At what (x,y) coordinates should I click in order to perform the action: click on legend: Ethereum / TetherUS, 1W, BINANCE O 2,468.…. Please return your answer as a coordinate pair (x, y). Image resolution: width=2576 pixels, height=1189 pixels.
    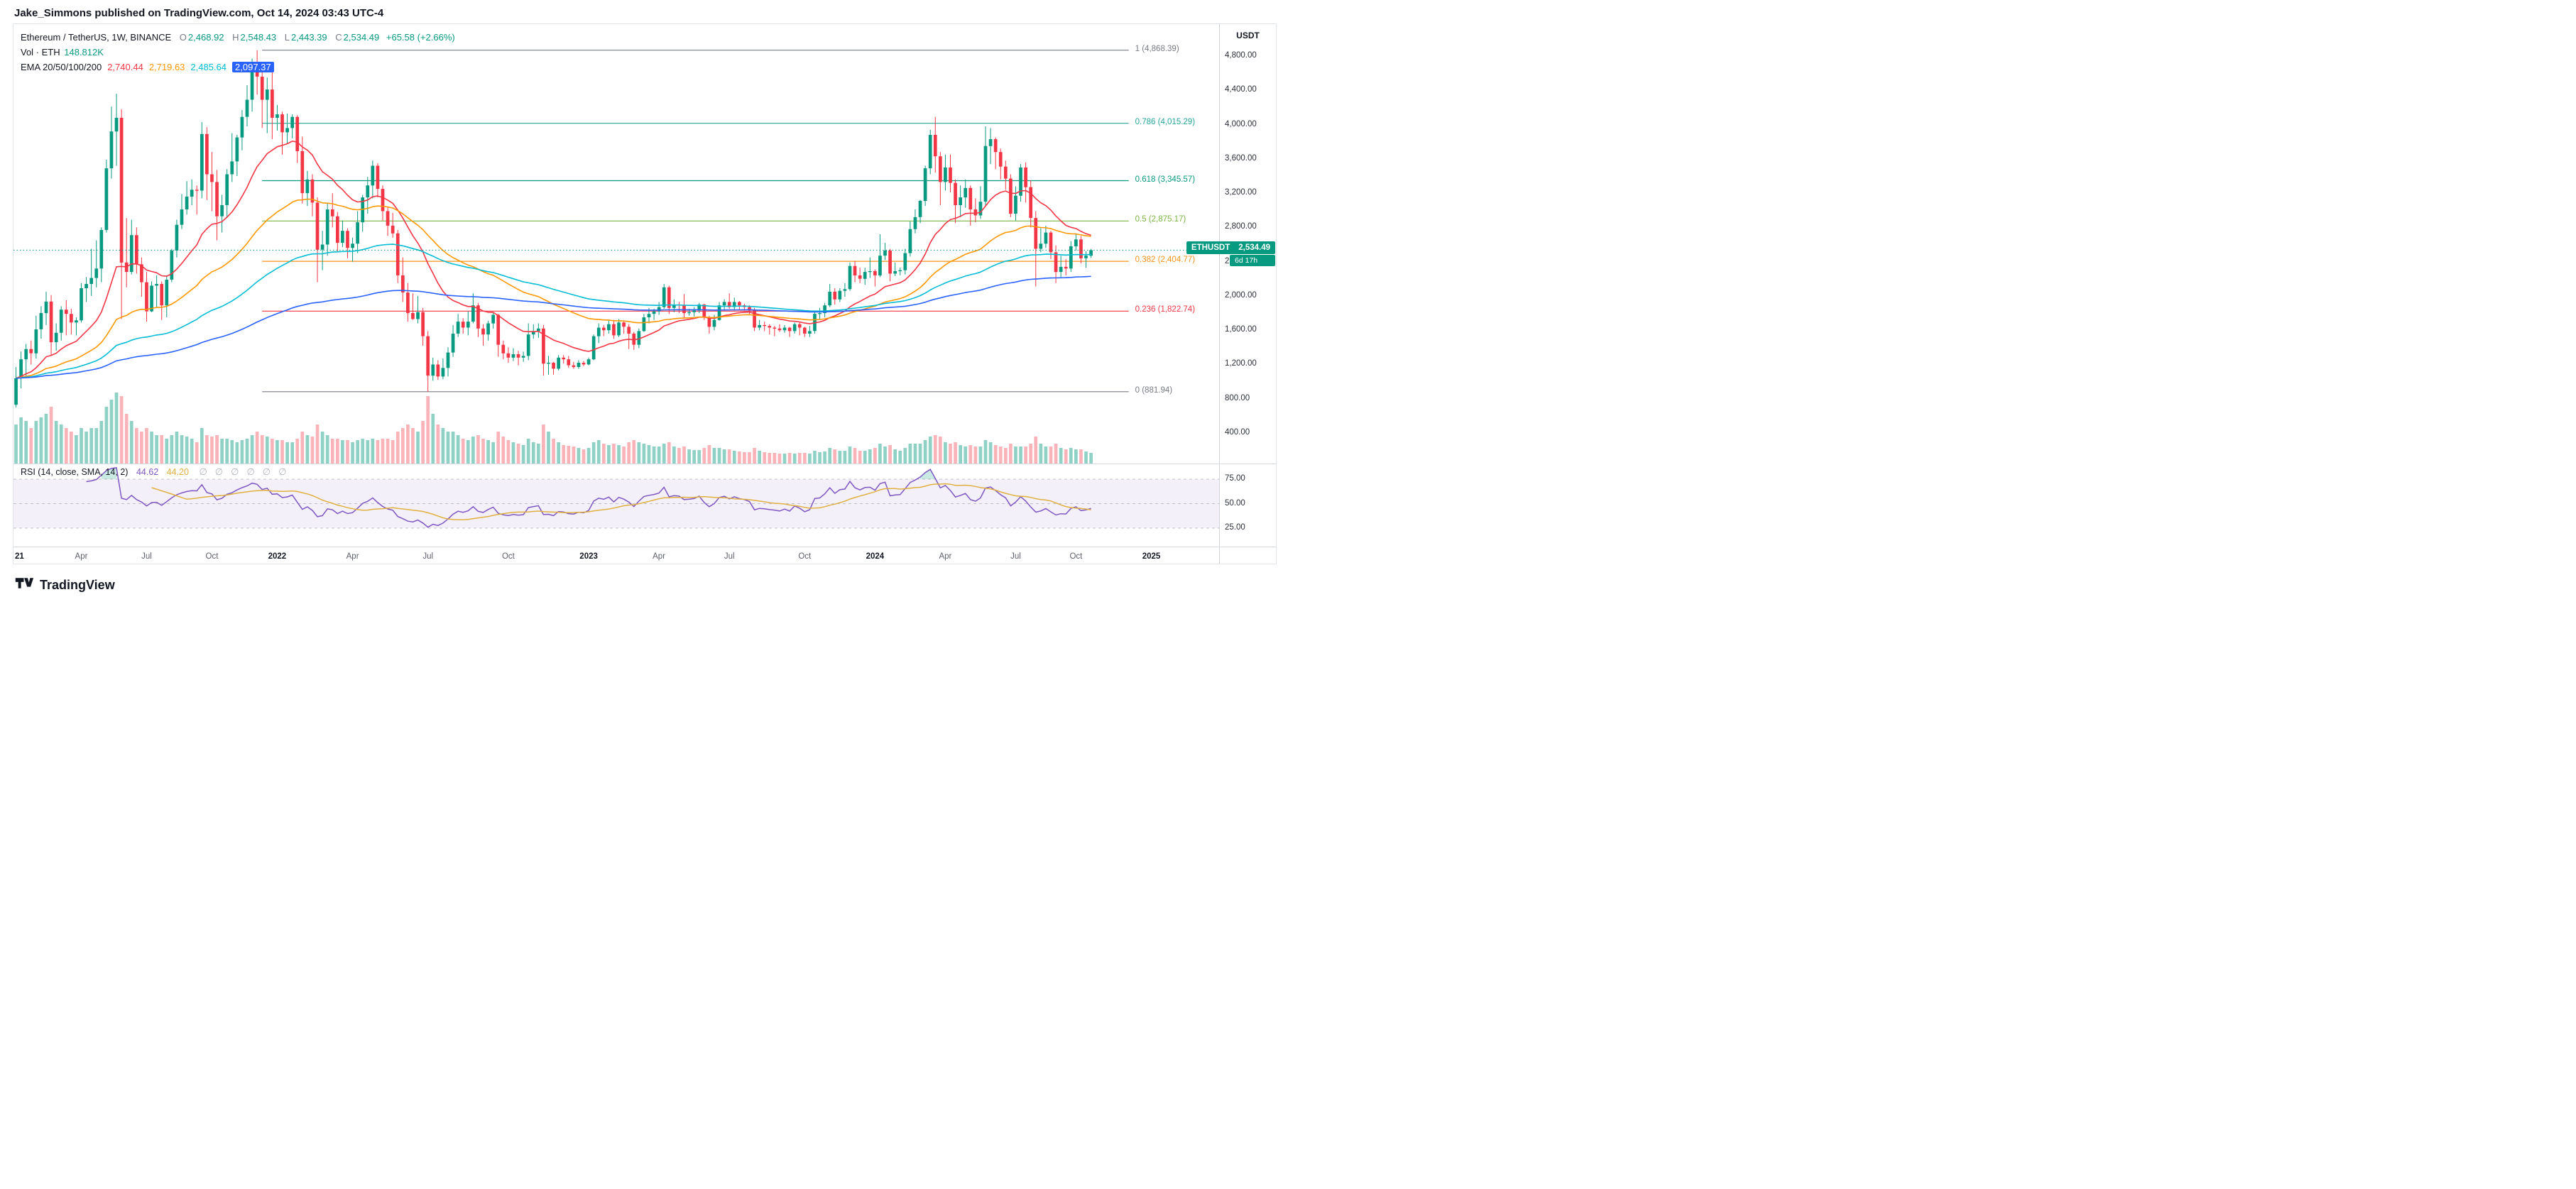
    Looking at the image, I should click on (238, 52).